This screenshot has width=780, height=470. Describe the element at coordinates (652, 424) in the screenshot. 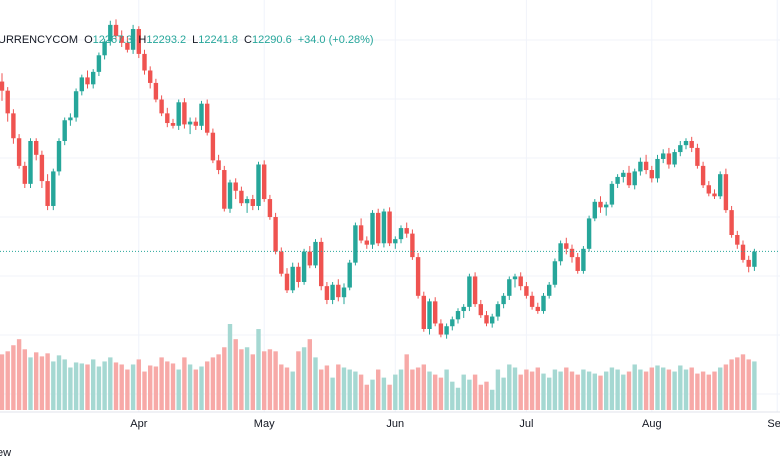

I see `time-axis-label: Aug` at that location.